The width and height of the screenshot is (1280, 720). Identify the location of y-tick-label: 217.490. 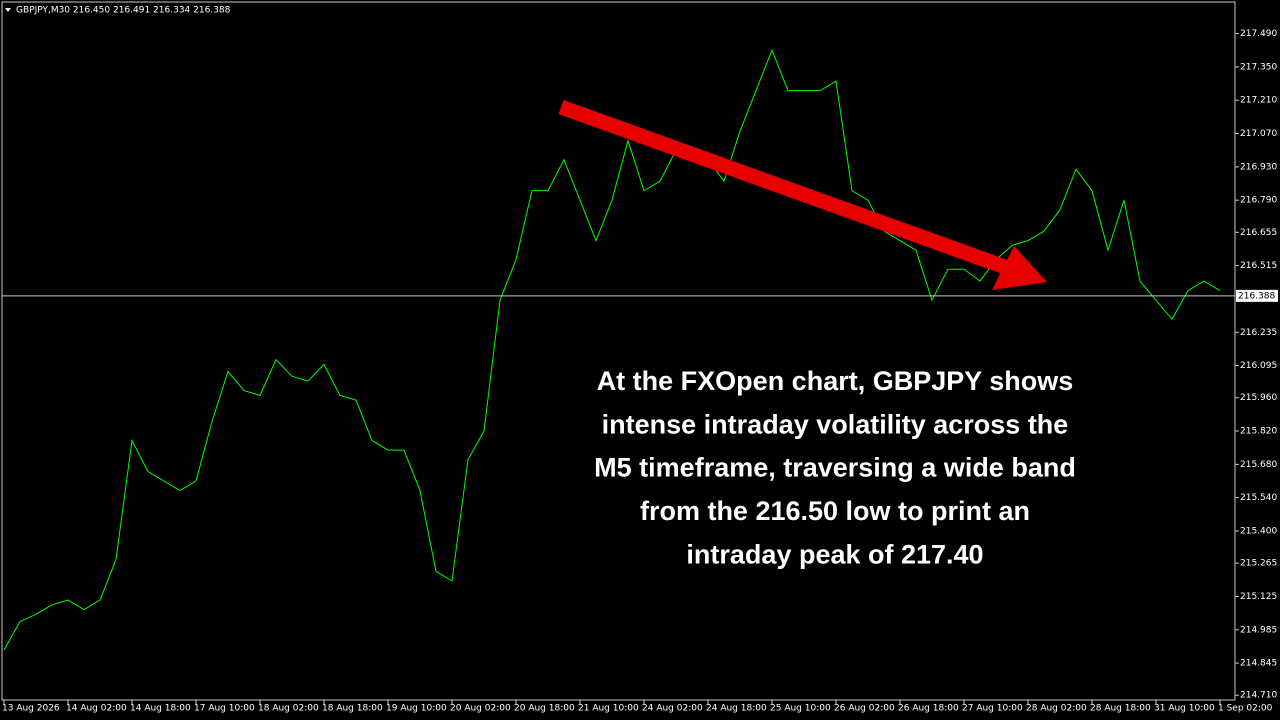
(1258, 34).